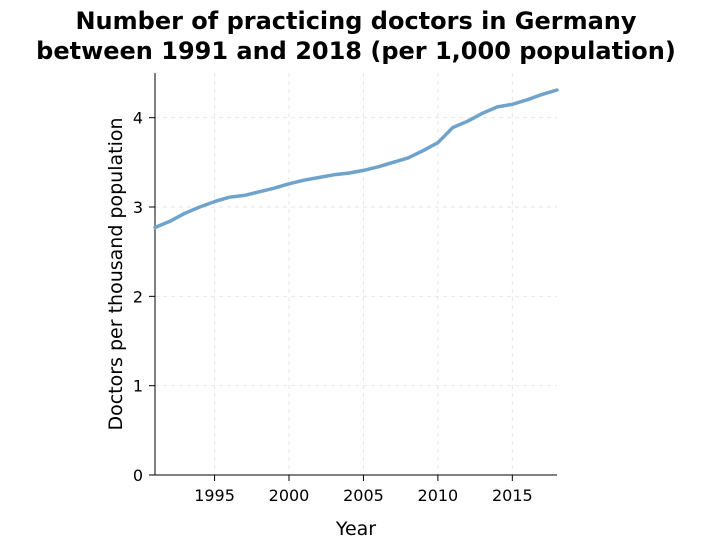 The image size is (712, 548). What do you see at coordinates (138, 386) in the screenshot?
I see `y-tick-label: 1` at bounding box center [138, 386].